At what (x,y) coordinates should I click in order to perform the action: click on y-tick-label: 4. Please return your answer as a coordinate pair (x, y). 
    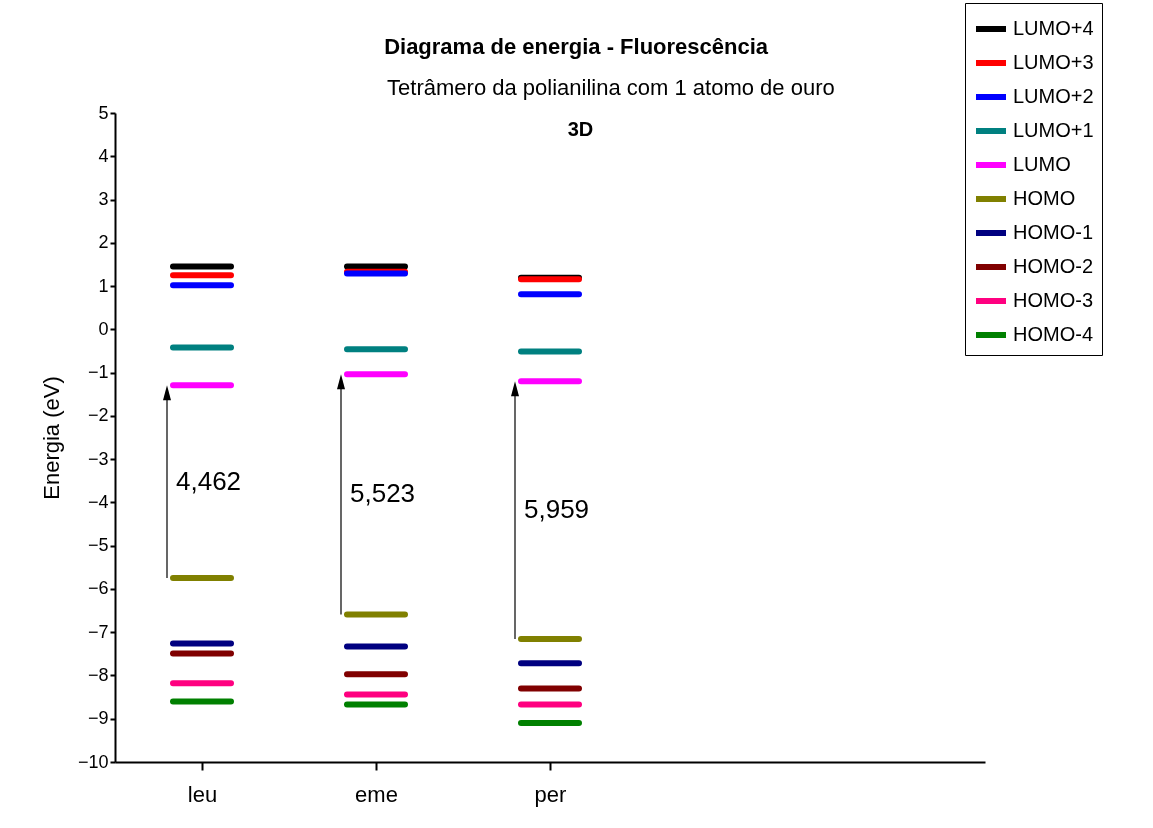
    Looking at the image, I should click on (103, 155).